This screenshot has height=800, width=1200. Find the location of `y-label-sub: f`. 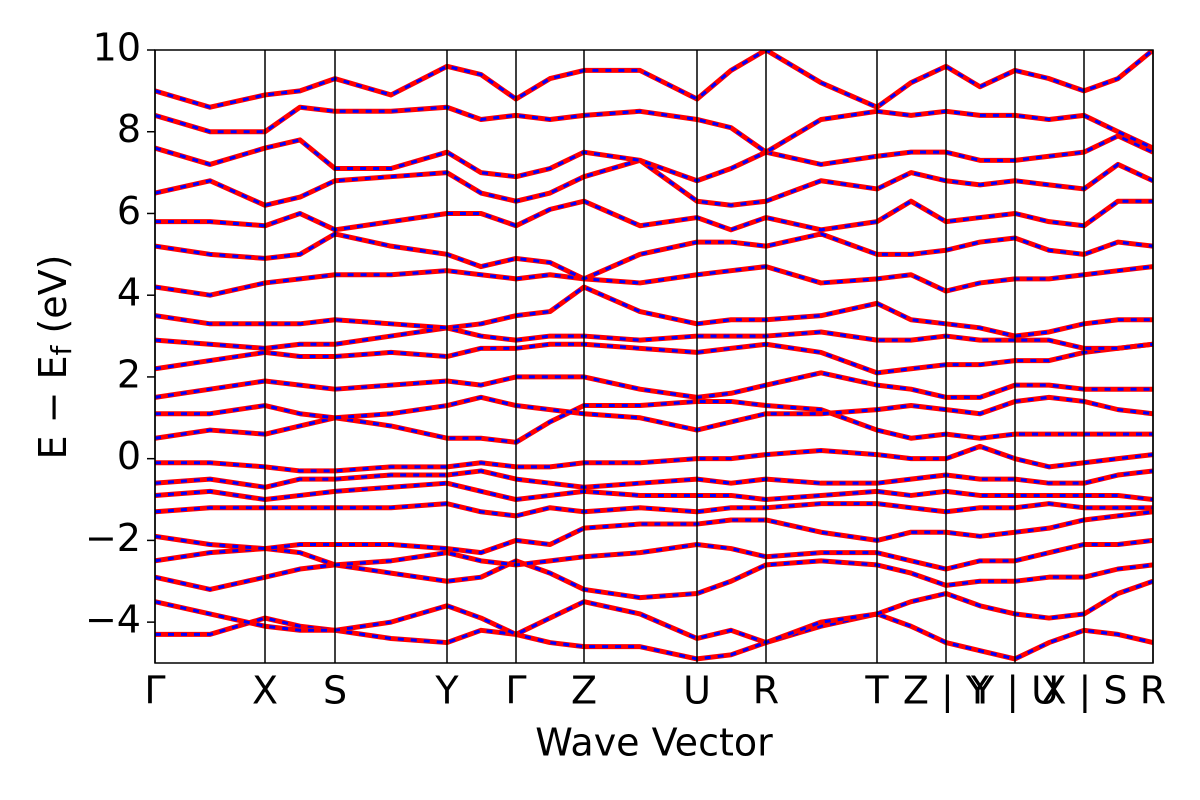

y-label-sub: f is located at coordinates (61, 349).